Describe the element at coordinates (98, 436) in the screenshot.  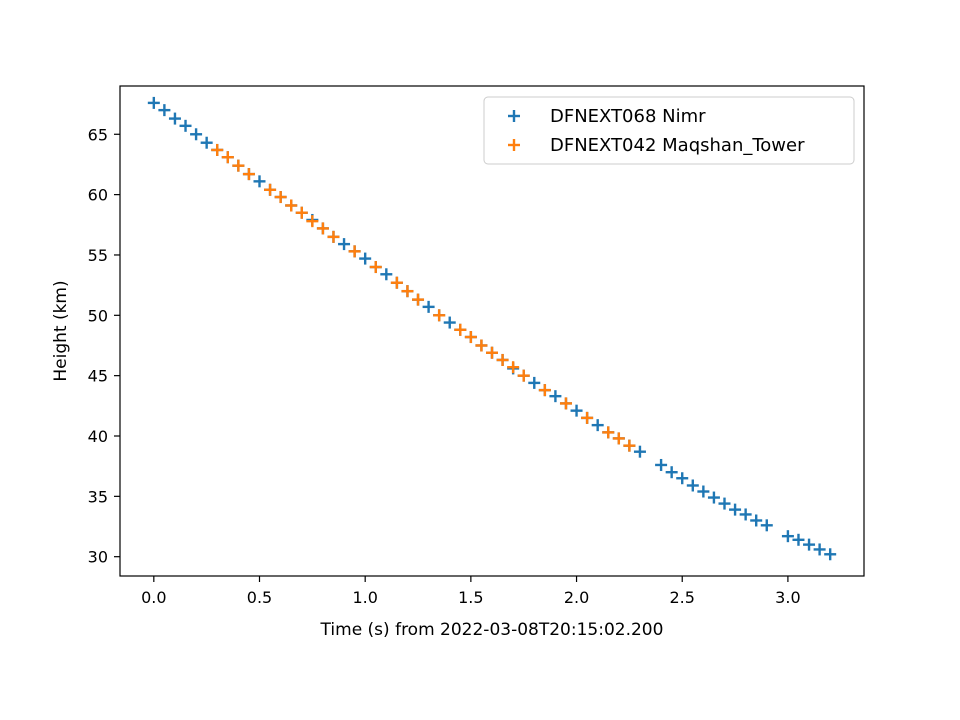
I see `y-tick-label: 40` at that location.